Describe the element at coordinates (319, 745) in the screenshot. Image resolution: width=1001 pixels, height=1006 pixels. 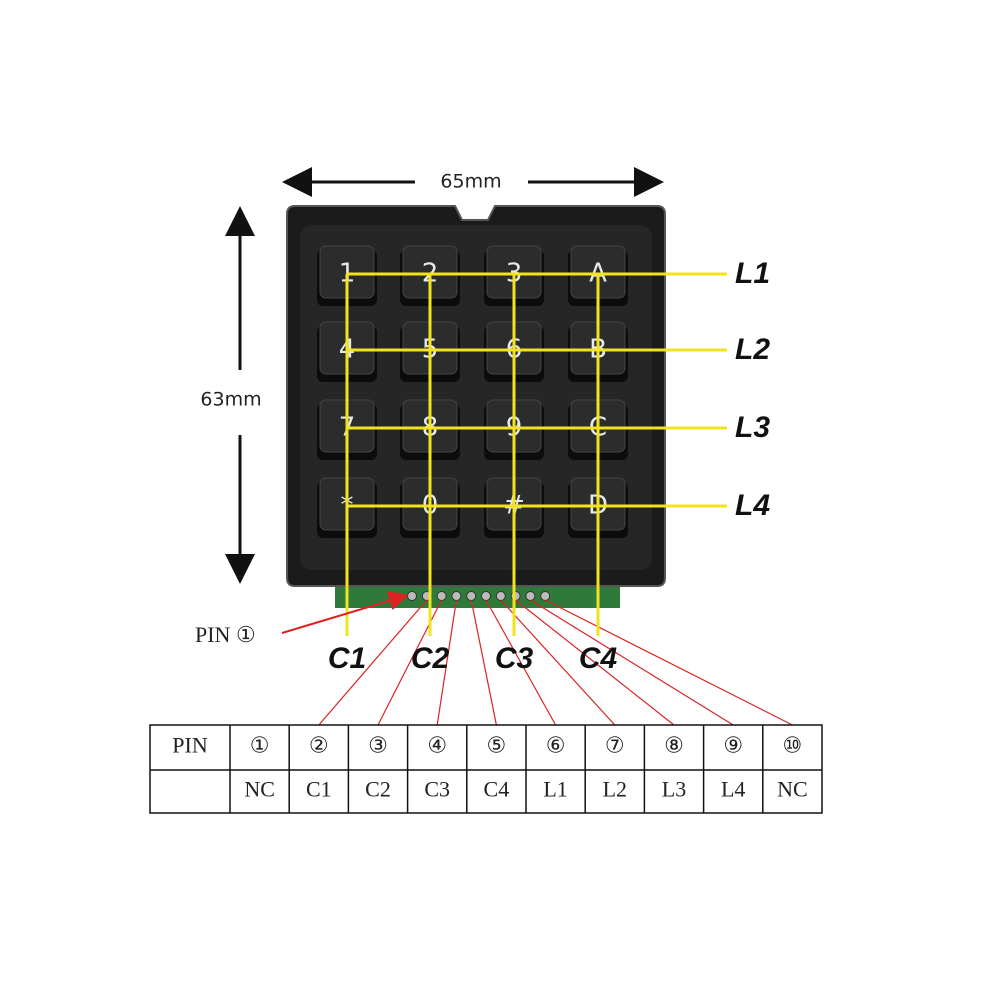
I see `table-header-cell: ②` at that location.